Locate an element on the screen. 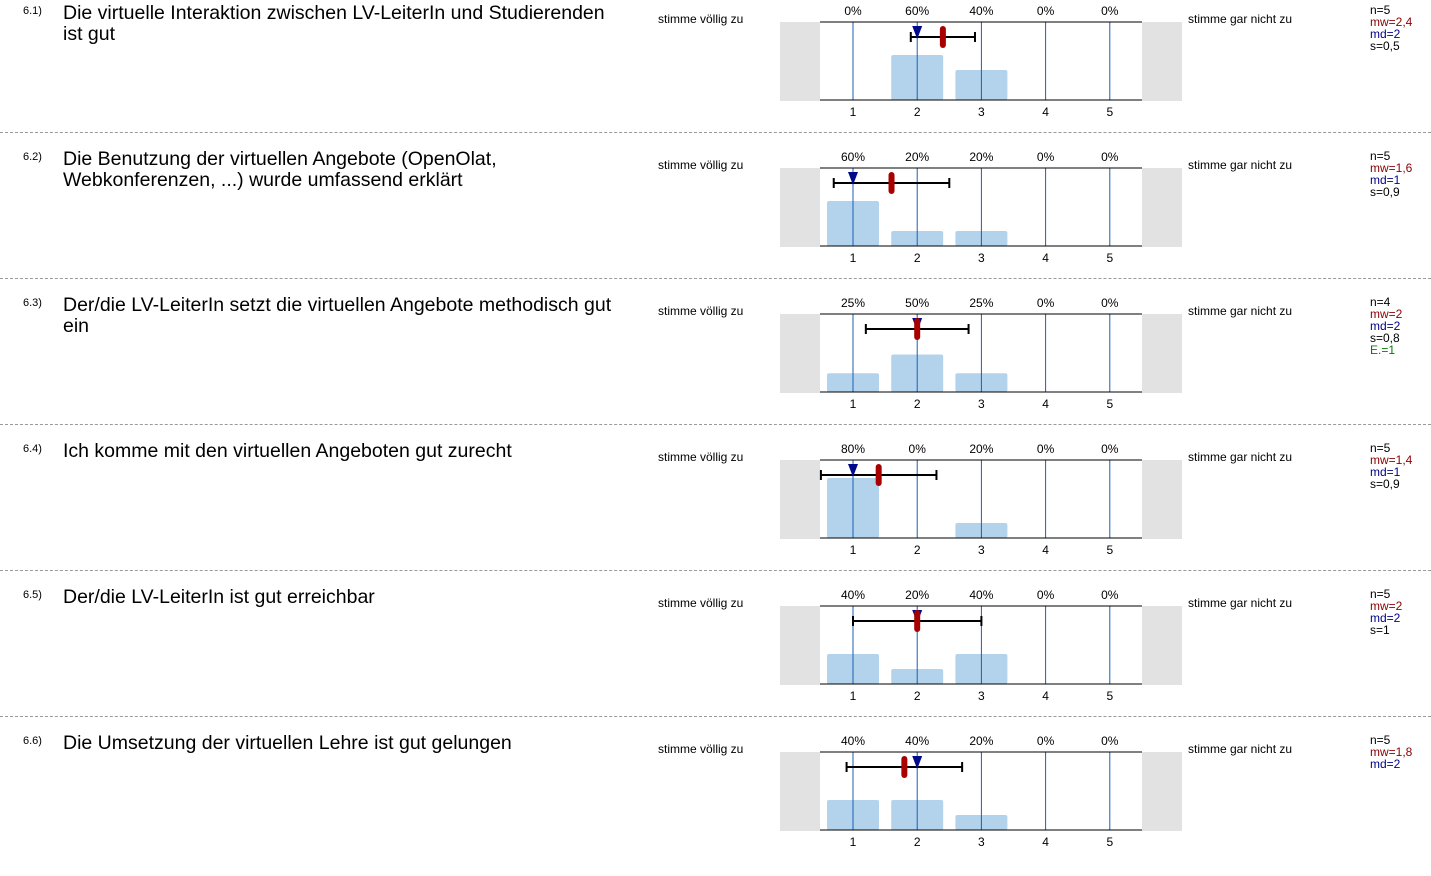  stat-n: n=4 is located at coordinates (1380, 302).